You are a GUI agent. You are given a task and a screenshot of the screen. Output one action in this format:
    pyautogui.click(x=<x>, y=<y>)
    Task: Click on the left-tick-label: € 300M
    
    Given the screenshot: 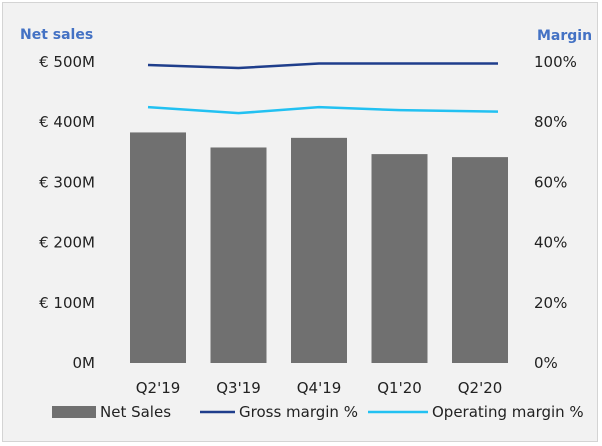 What is the action you would take?
    pyautogui.click(x=67, y=182)
    